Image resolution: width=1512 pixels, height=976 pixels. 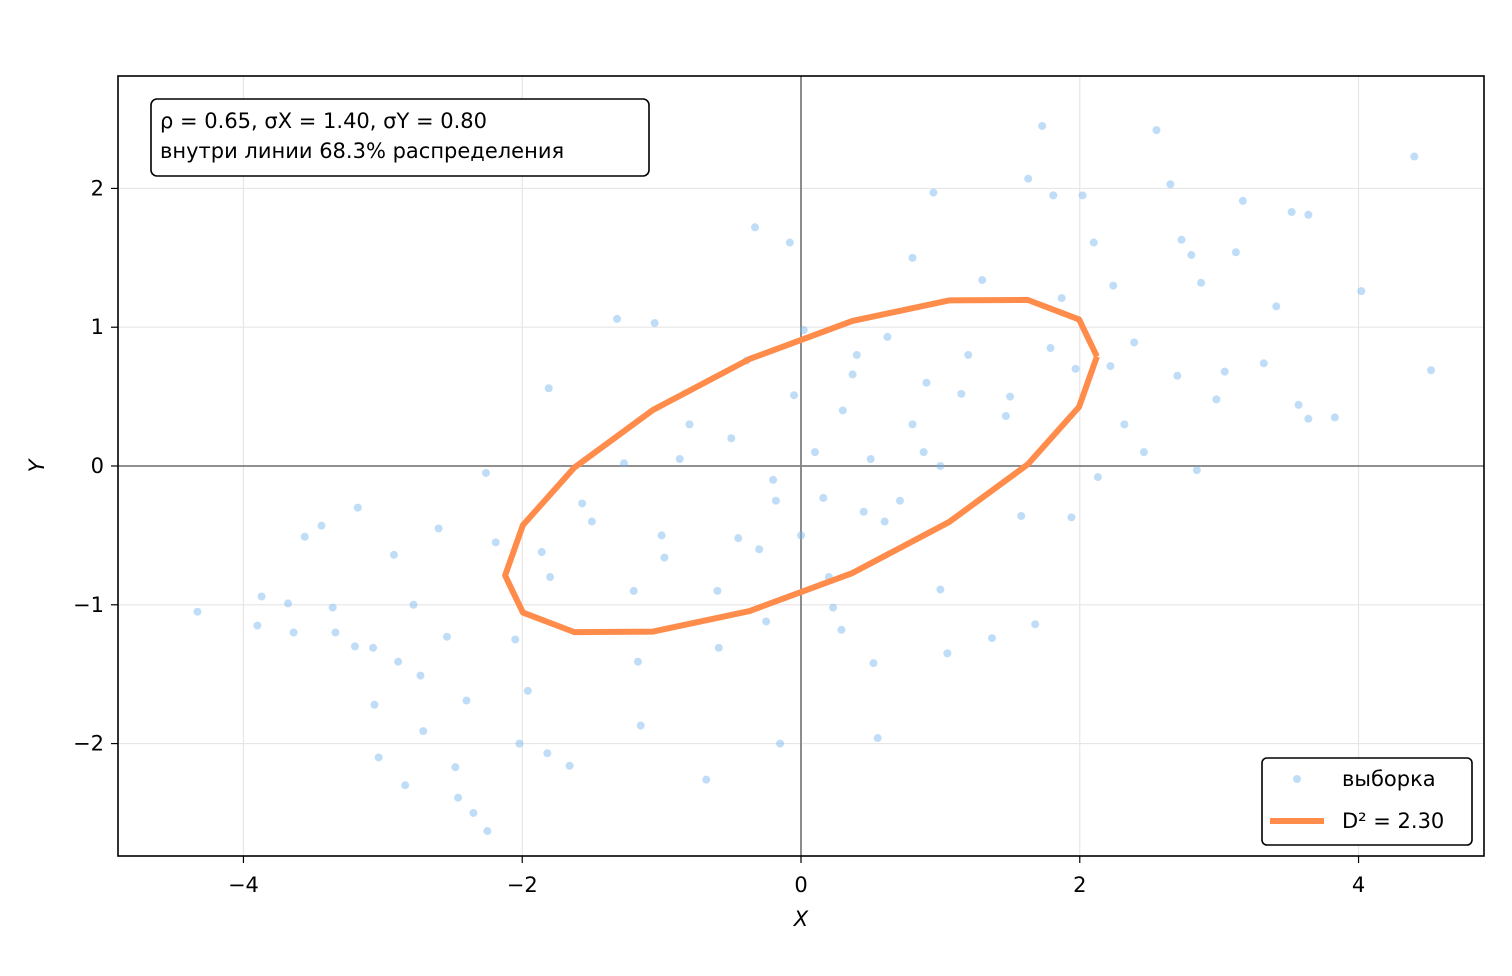 I want to click on x-tick-label: 4, so click(x=1358, y=885).